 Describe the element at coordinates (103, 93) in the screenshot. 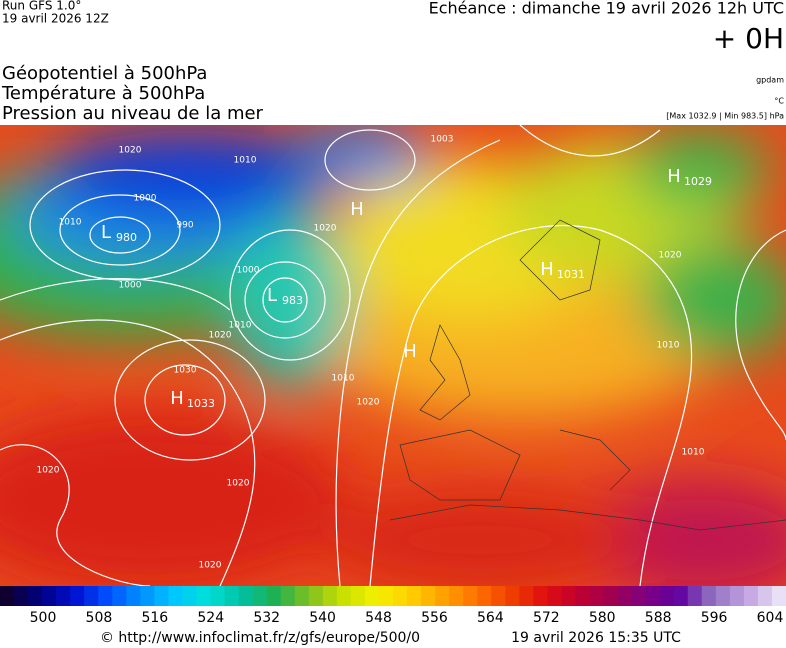

I see `field-label: Température à 500hPa` at that location.